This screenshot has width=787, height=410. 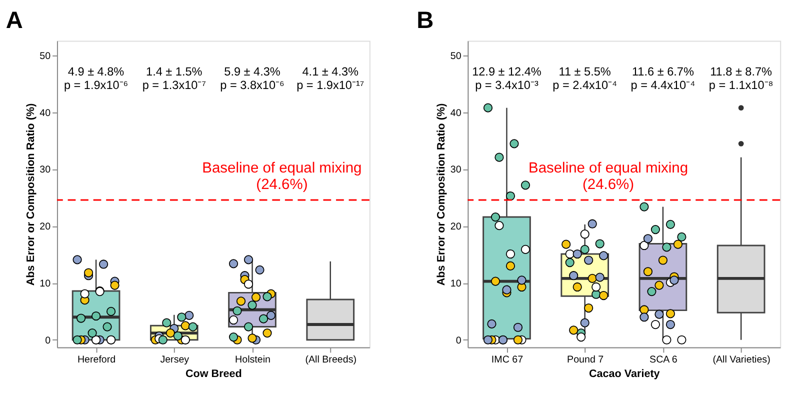 I want to click on x-axis-title: Cacao Variety, so click(x=624, y=374).